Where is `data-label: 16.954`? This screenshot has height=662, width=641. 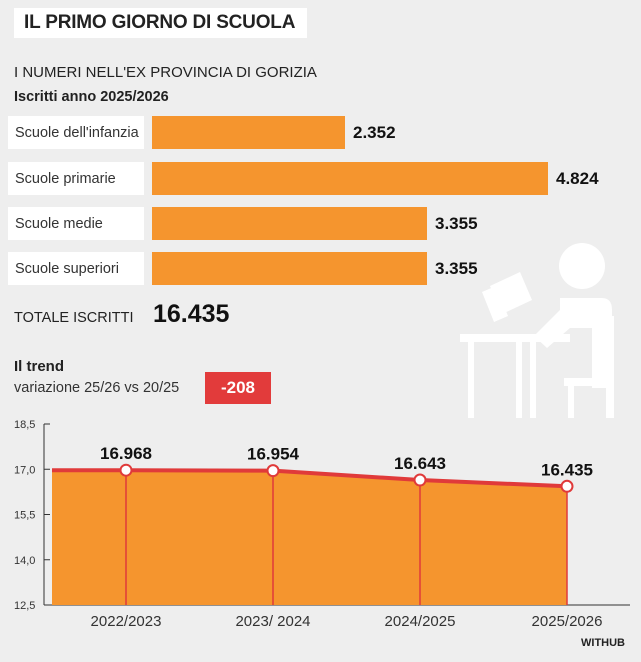 data-label: 16.954 is located at coordinates (273, 454).